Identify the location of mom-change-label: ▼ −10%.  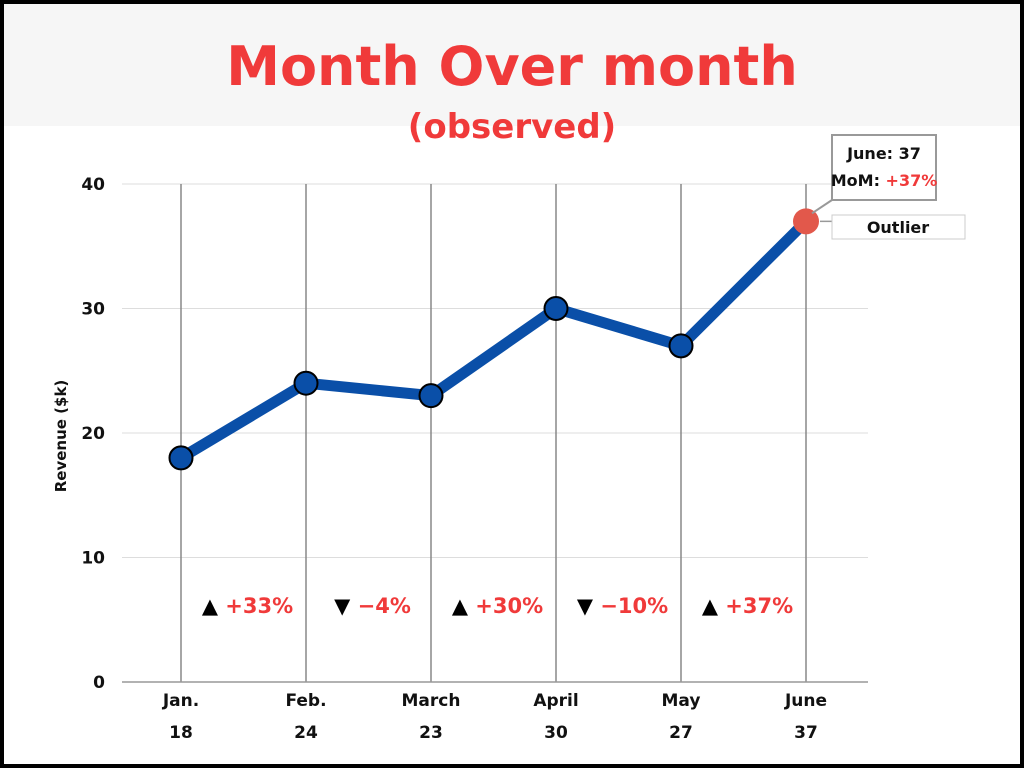
(622, 606).